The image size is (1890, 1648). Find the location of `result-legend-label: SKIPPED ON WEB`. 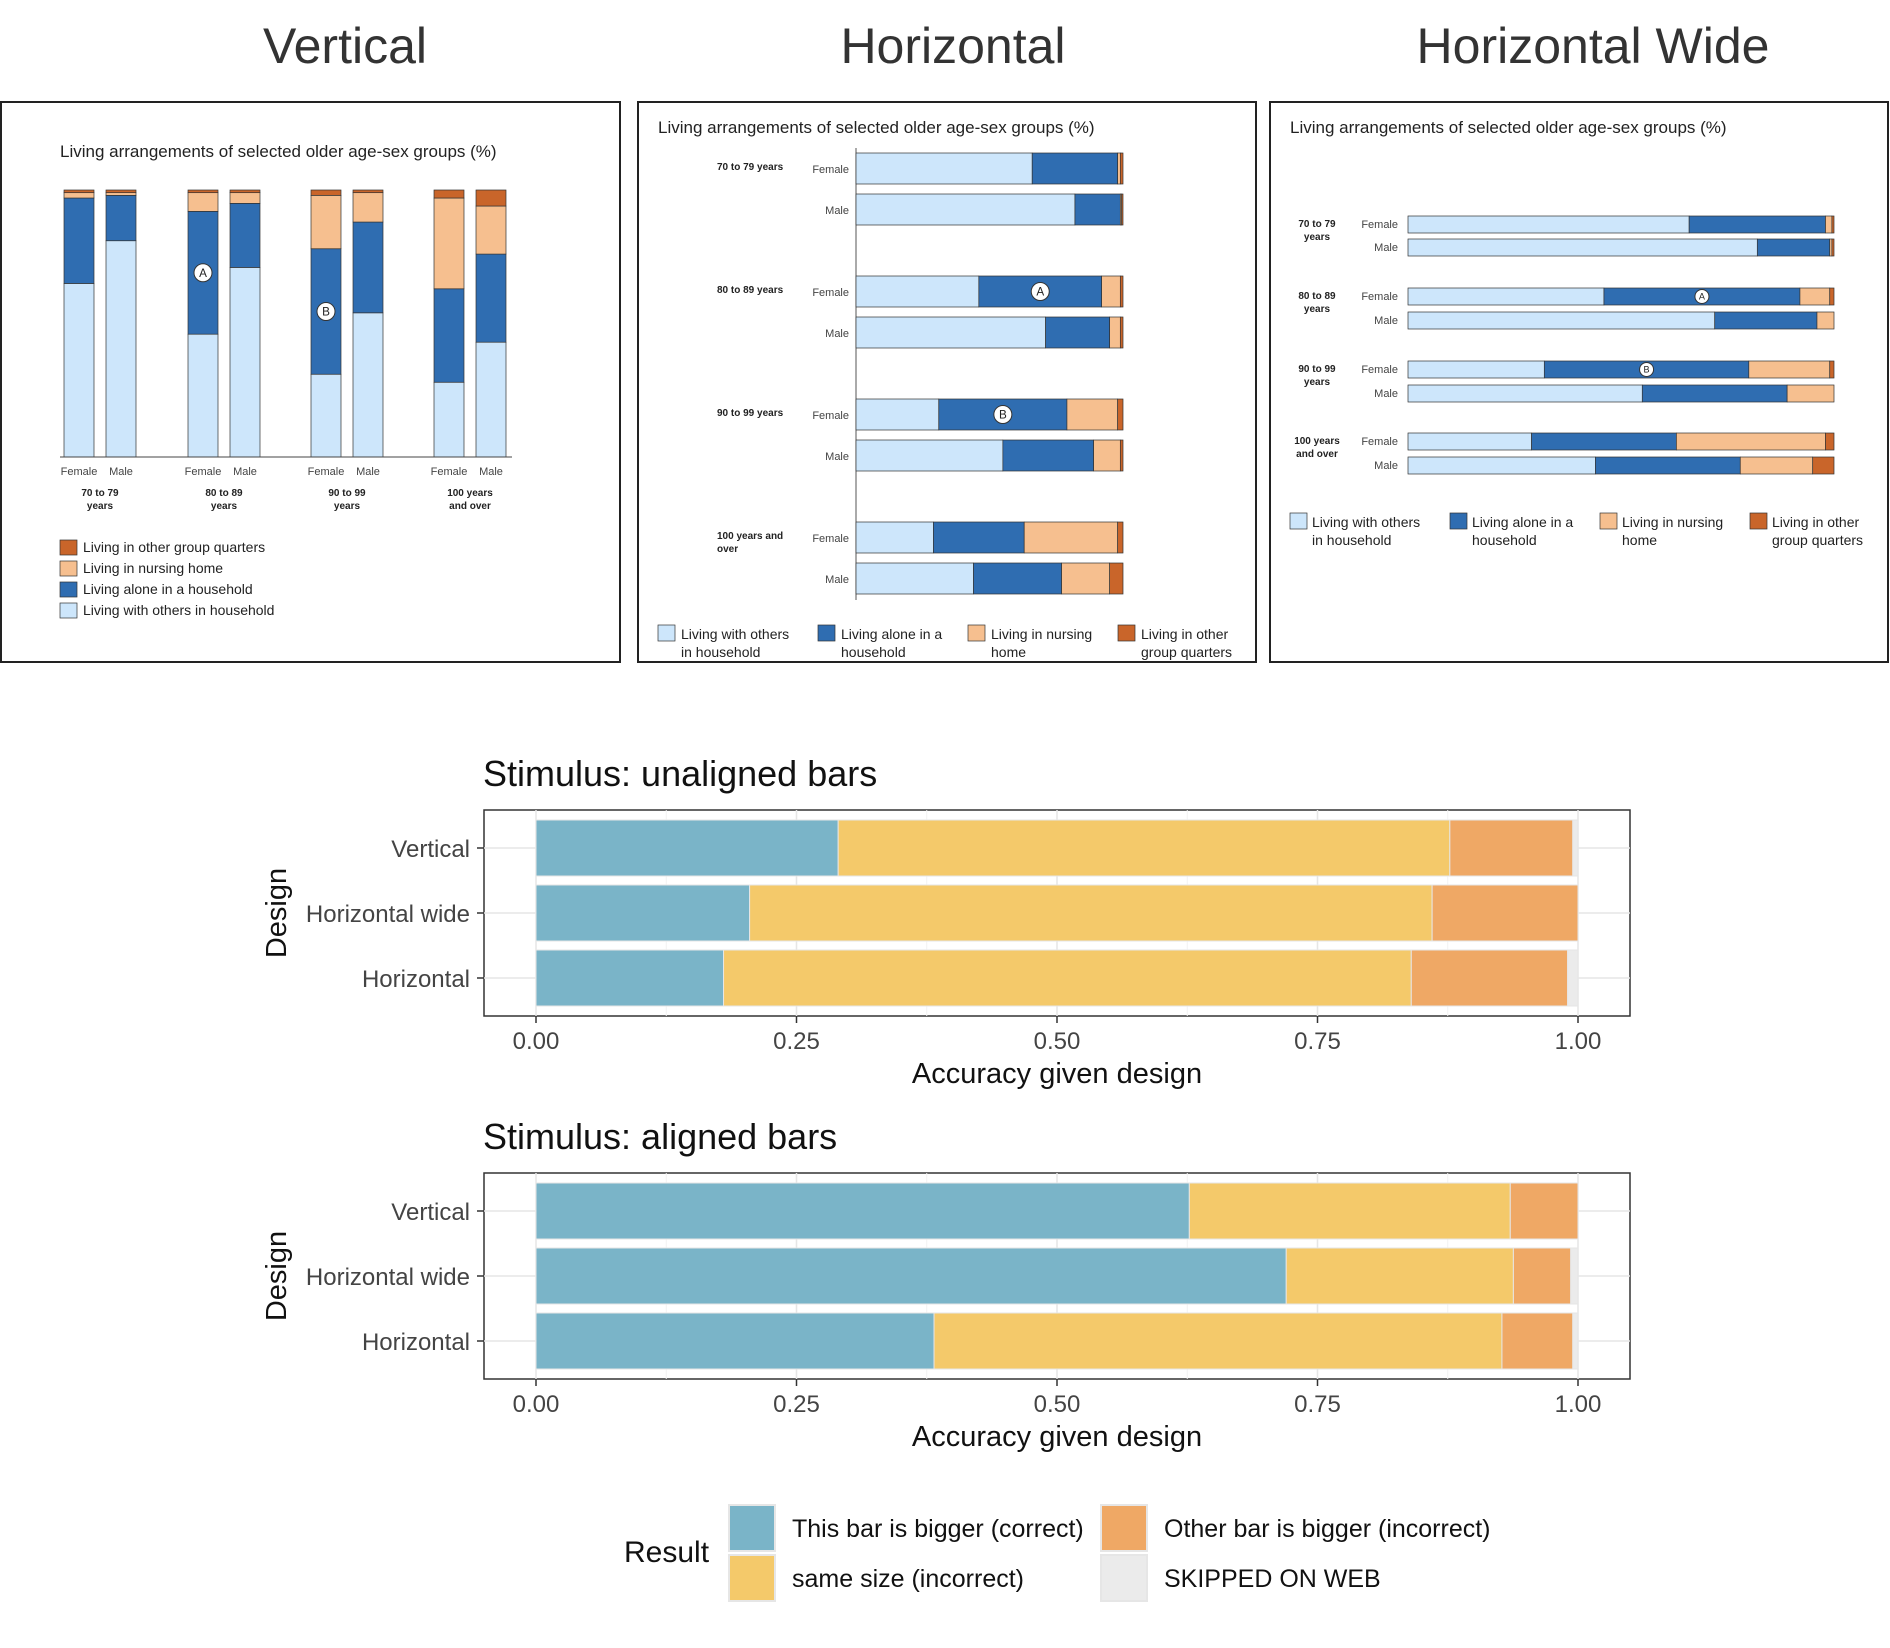

result-legend-label: SKIPPED ON WEB is located at coordinates (1272, 1579).